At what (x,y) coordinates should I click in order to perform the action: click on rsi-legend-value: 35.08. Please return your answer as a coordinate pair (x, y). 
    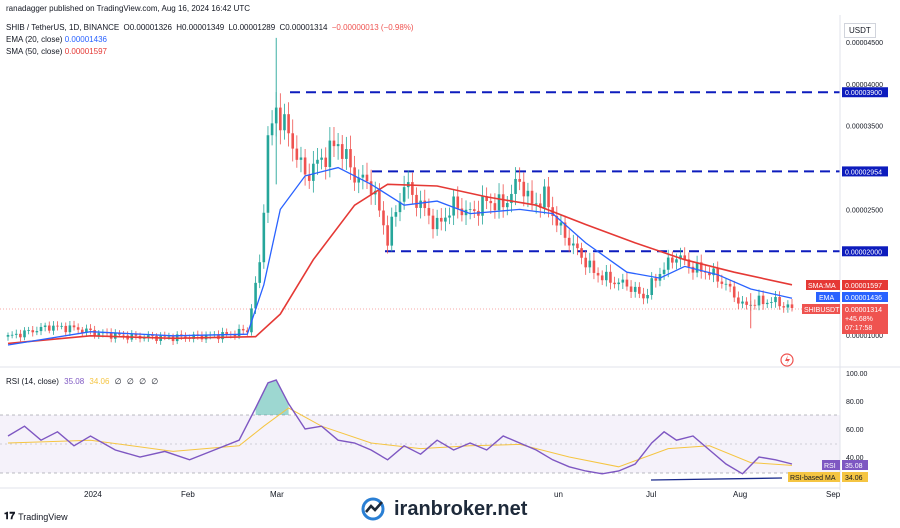
    Looking at the image, I should click on (74, 381).